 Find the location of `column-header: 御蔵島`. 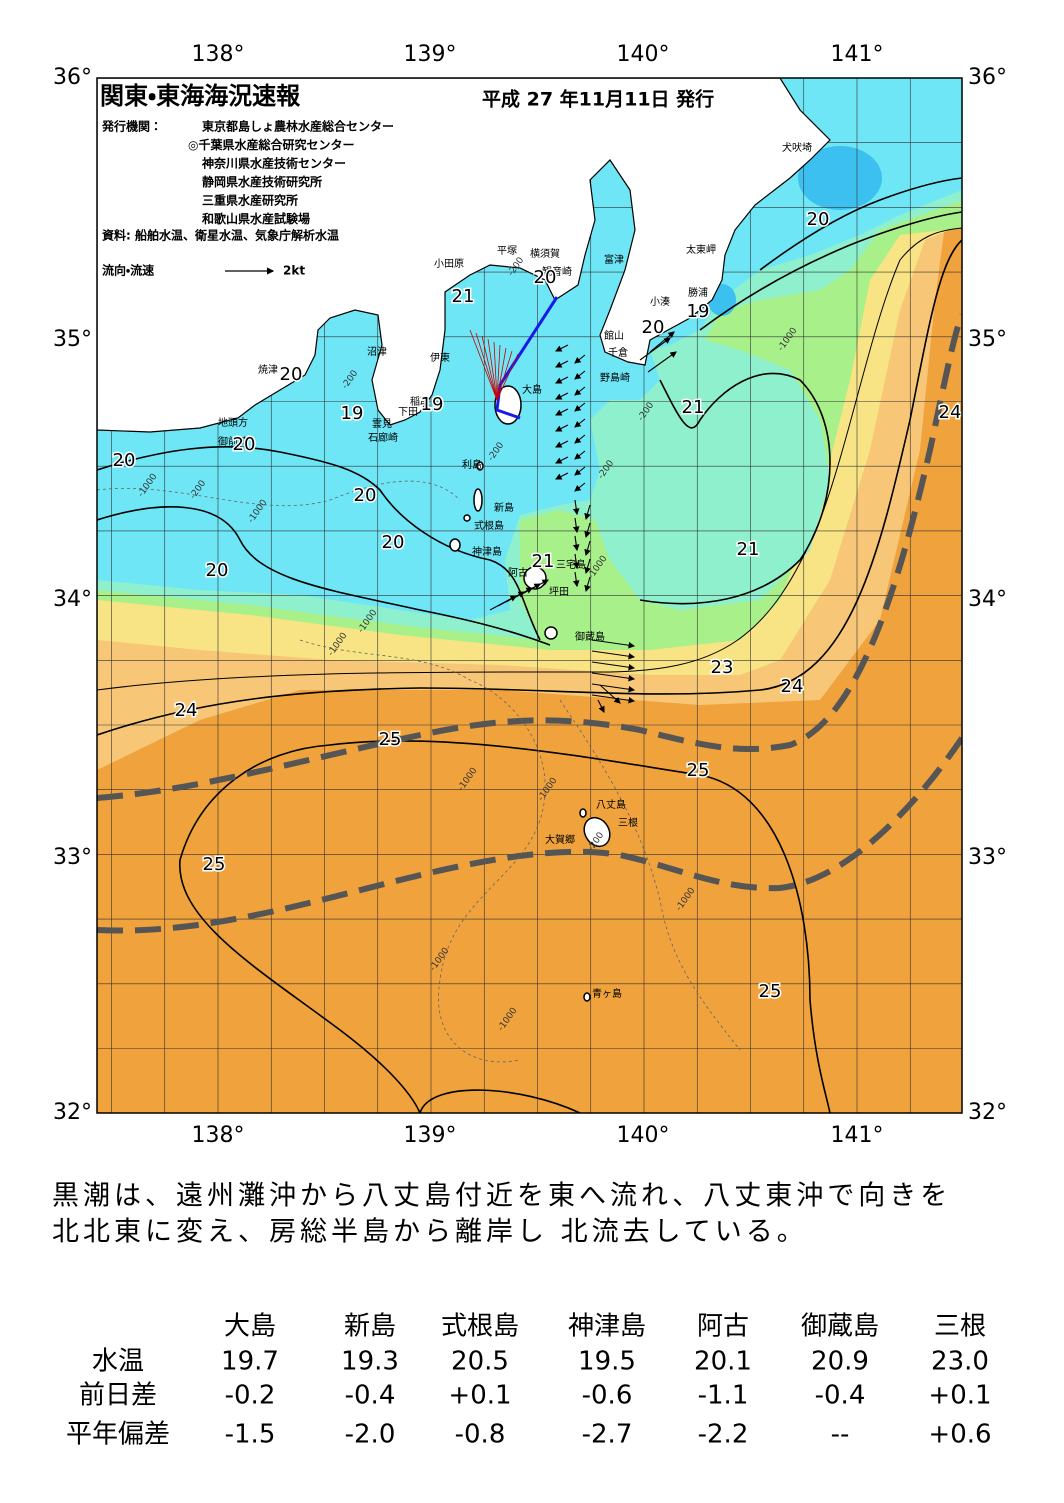

column-header: 御蔵島 is located at coordinates (840, 1327).